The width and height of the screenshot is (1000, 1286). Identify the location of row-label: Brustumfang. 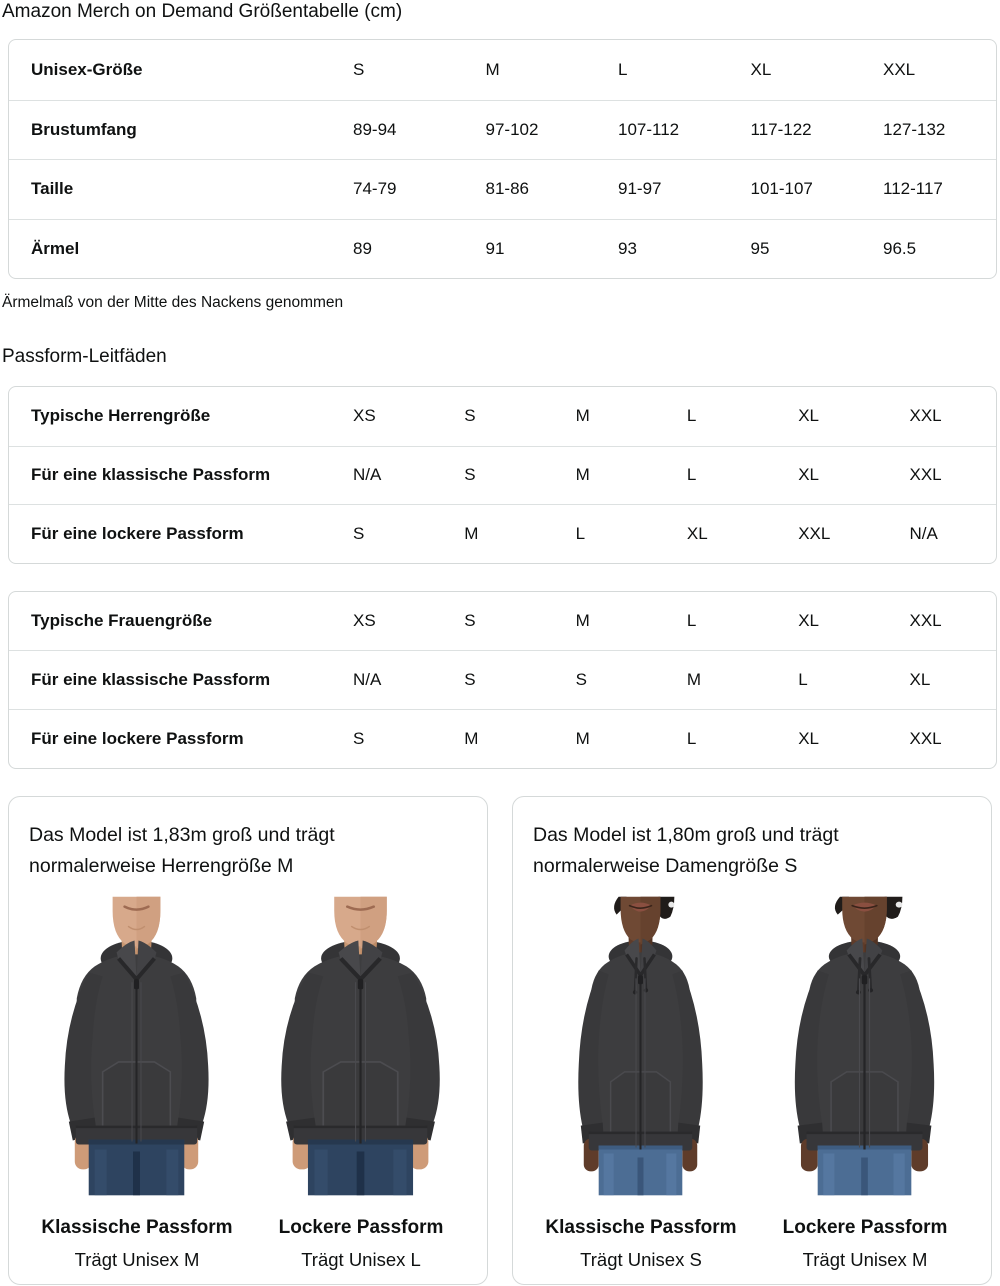
(84, 129).